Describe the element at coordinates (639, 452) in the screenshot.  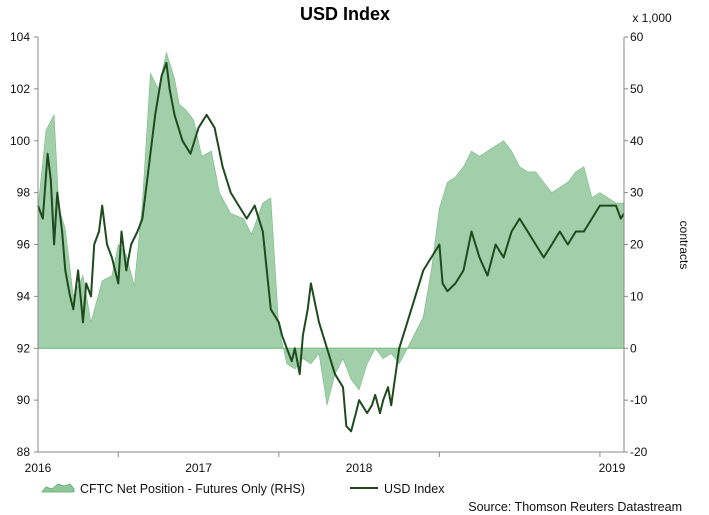
I see `right-tick-label: -20` at that location.